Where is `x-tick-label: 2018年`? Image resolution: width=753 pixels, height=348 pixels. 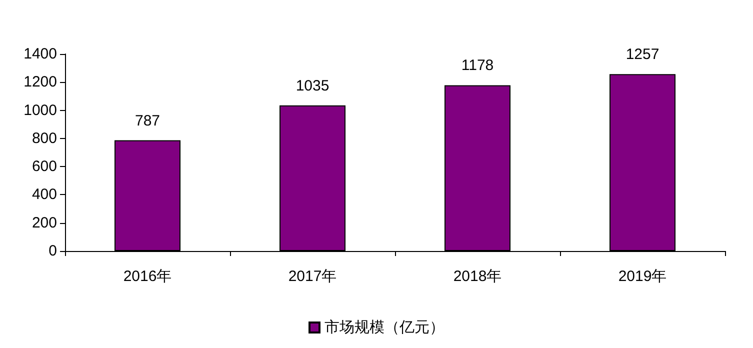 x-tick-label: 2018年 is located at coordinates (477, 276).